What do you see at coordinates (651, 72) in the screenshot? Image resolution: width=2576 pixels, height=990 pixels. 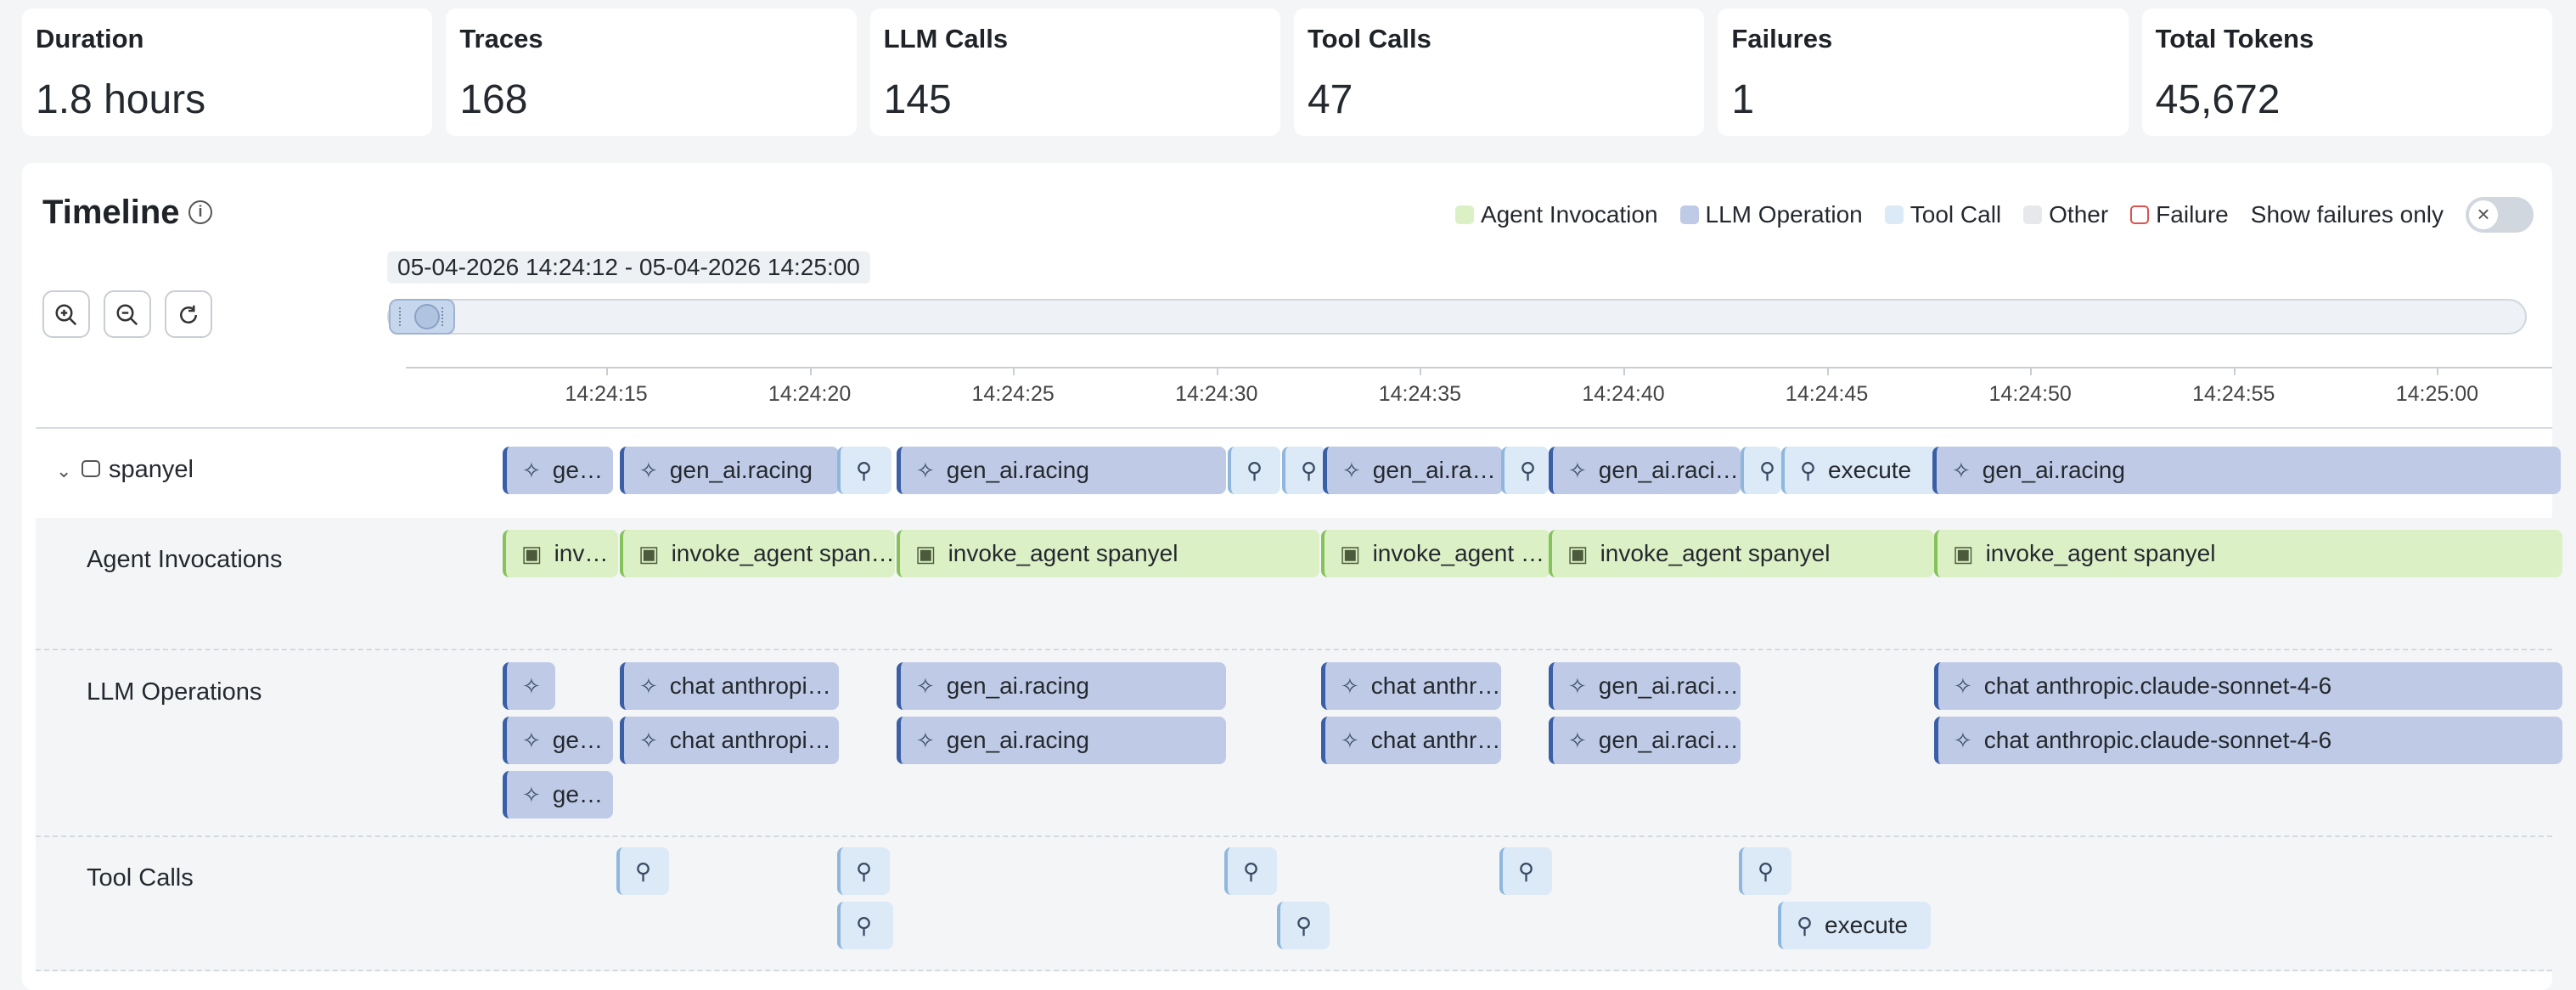 I see `stat-card-traces: Traces 168` at bounding box center [651, 72].